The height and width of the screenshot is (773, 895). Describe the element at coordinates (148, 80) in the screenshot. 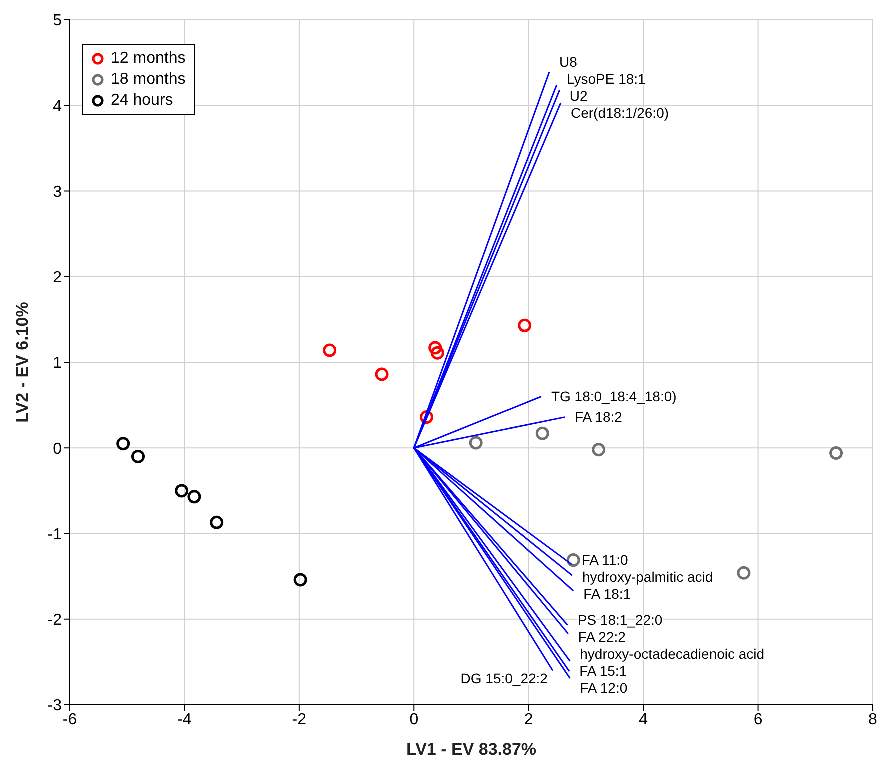

I see `legend-label: 18 months` at that location.